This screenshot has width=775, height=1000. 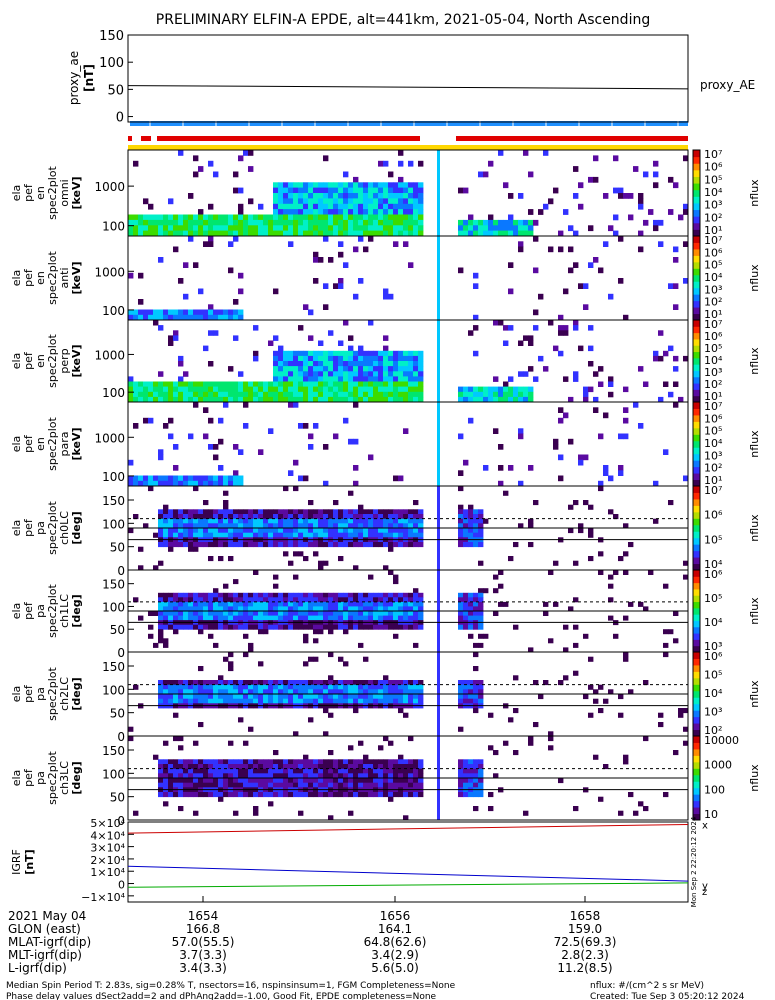 I want to click on panel-ylabel-word: pa, so click(x=40, y=611).